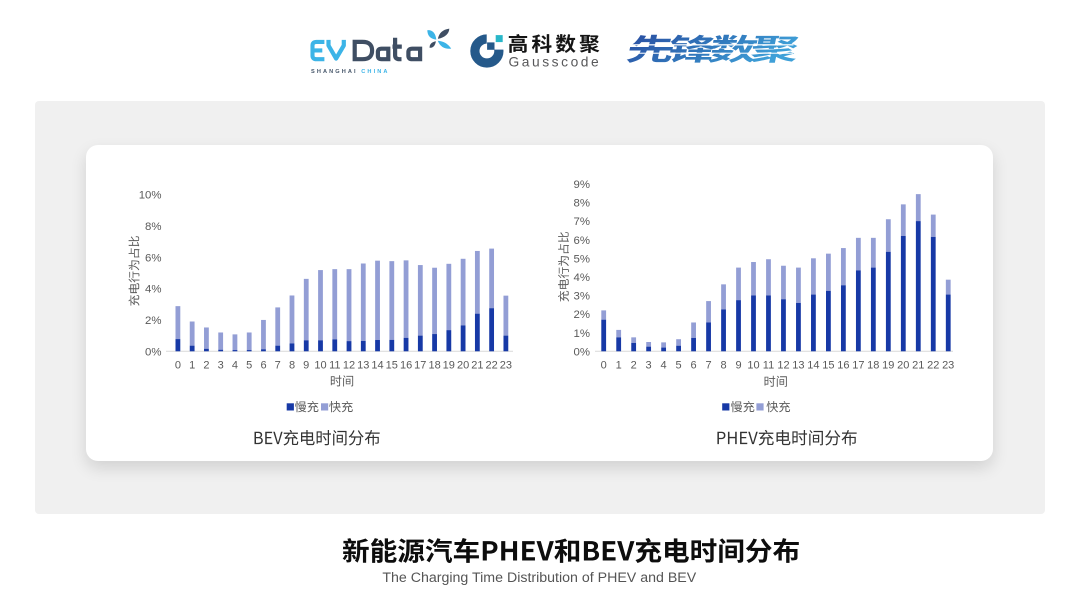 This screenshot has width=1080, height=608. Describe the element at coordinates (555, 62) in the screenshot. I see `svg-text: Gausscode` at that location.